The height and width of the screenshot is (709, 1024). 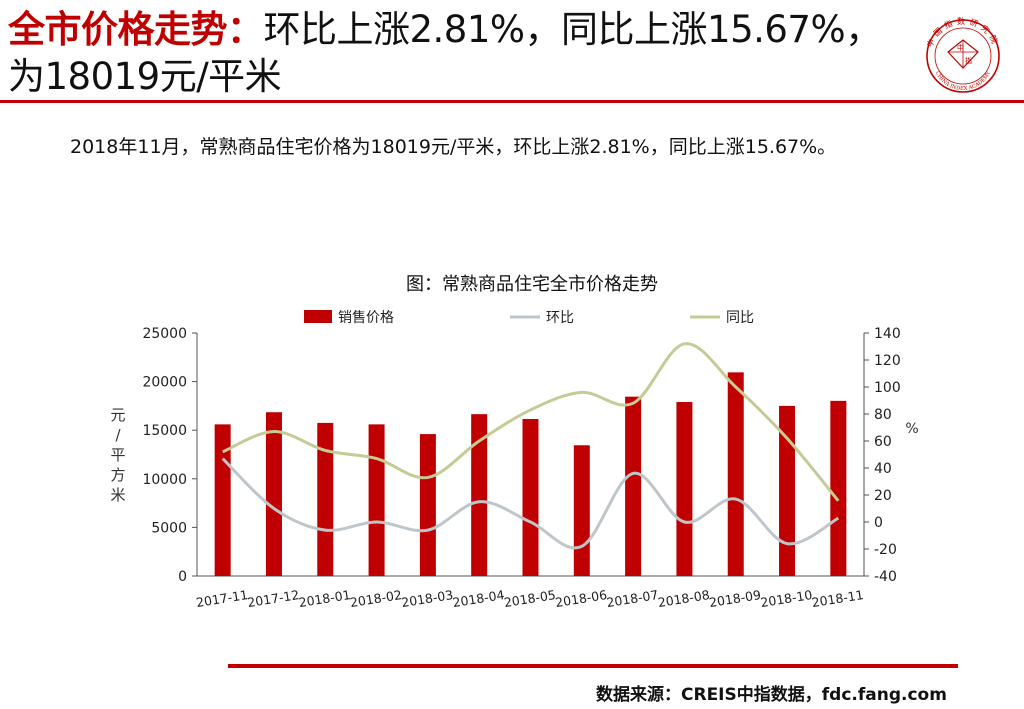 What do you see at coordinates (883, 442) in the screenshot?
I see `y-right-tick-label: 60` at bounding box center [883, 442].